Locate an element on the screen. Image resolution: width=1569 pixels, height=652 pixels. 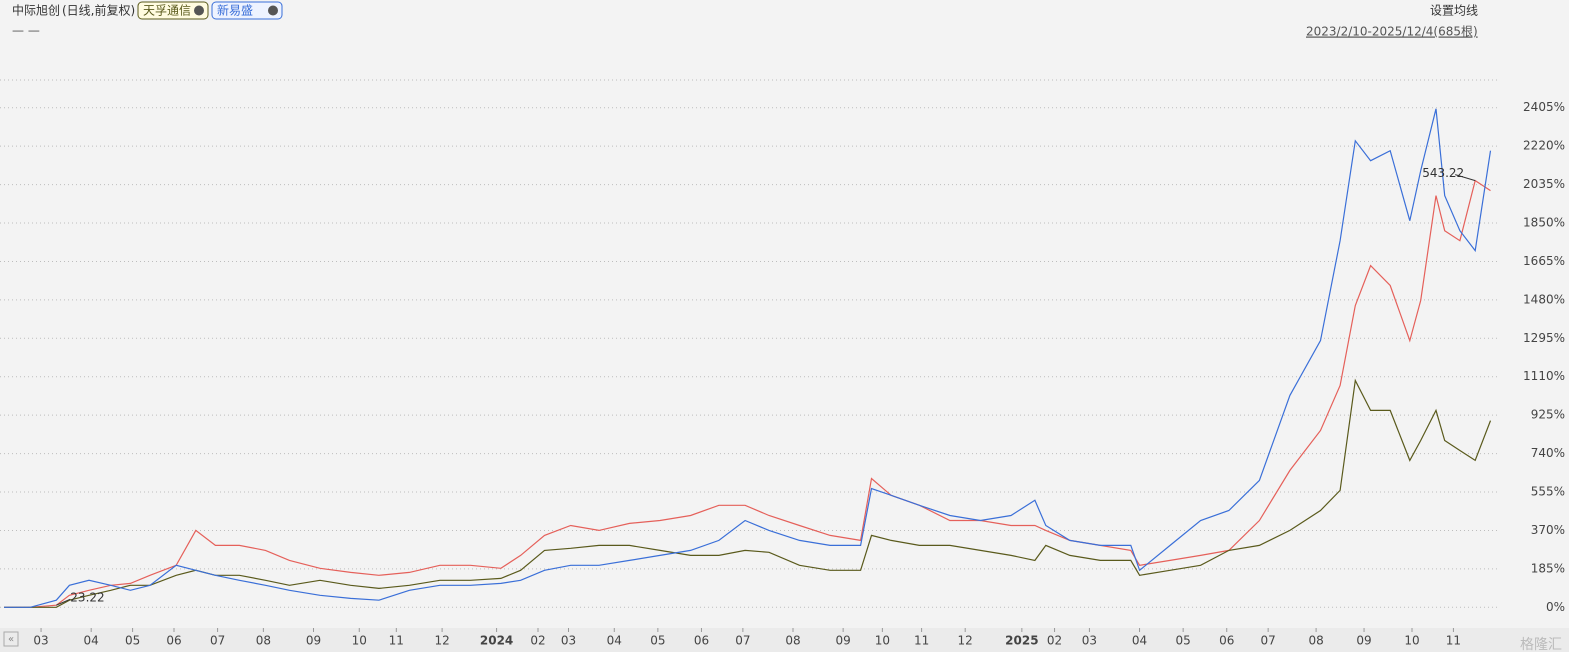
legend-label: 新易盛 is located at coordinates (235, 10).